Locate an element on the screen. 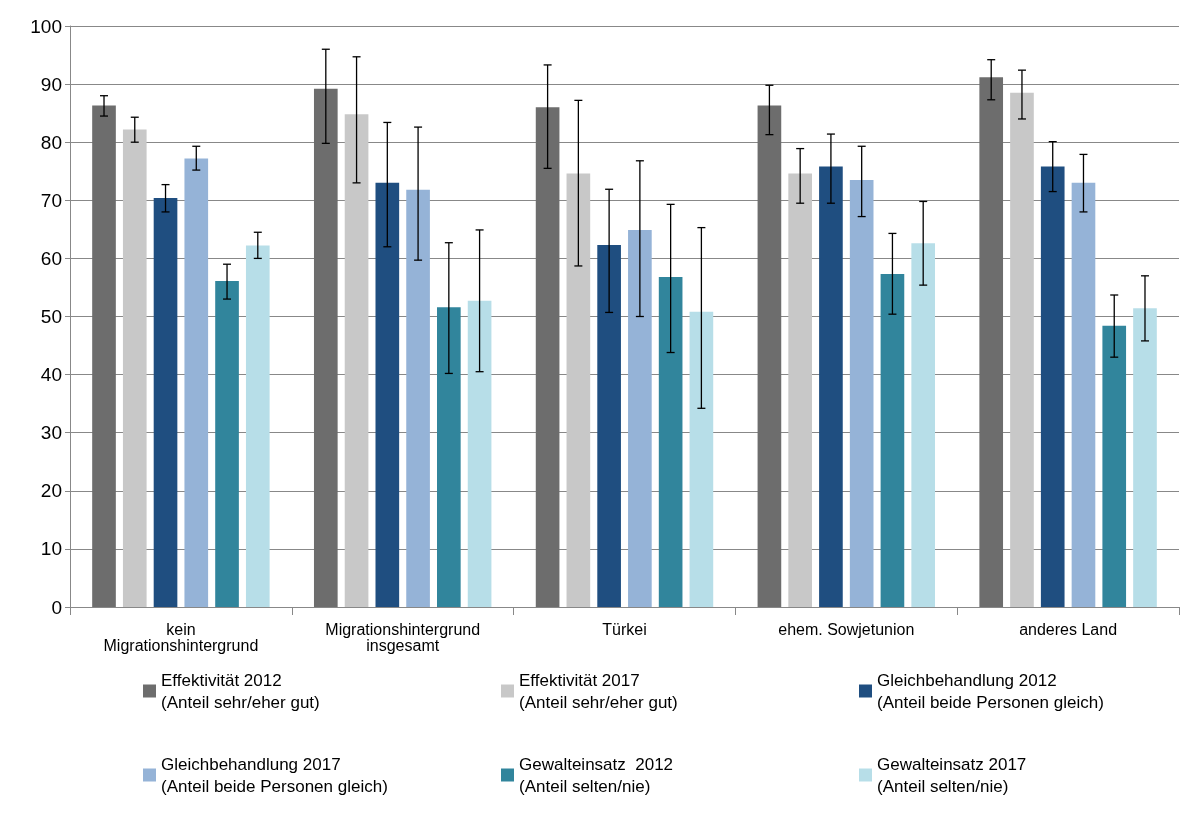  y-tick-label: 10 is located at coordinates (51, 549).